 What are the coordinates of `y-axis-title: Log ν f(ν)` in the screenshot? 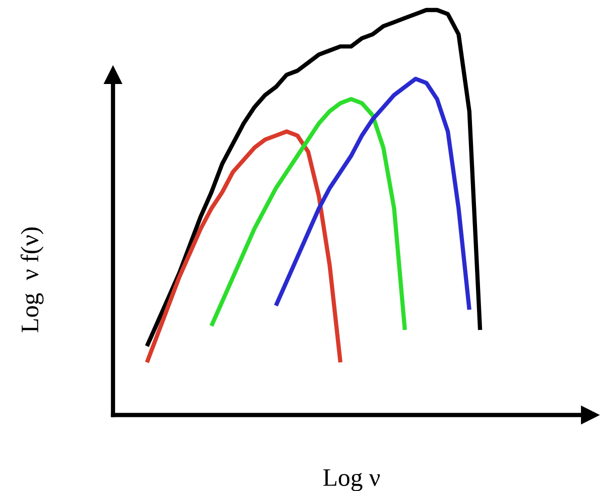 It's located at (32, 279).